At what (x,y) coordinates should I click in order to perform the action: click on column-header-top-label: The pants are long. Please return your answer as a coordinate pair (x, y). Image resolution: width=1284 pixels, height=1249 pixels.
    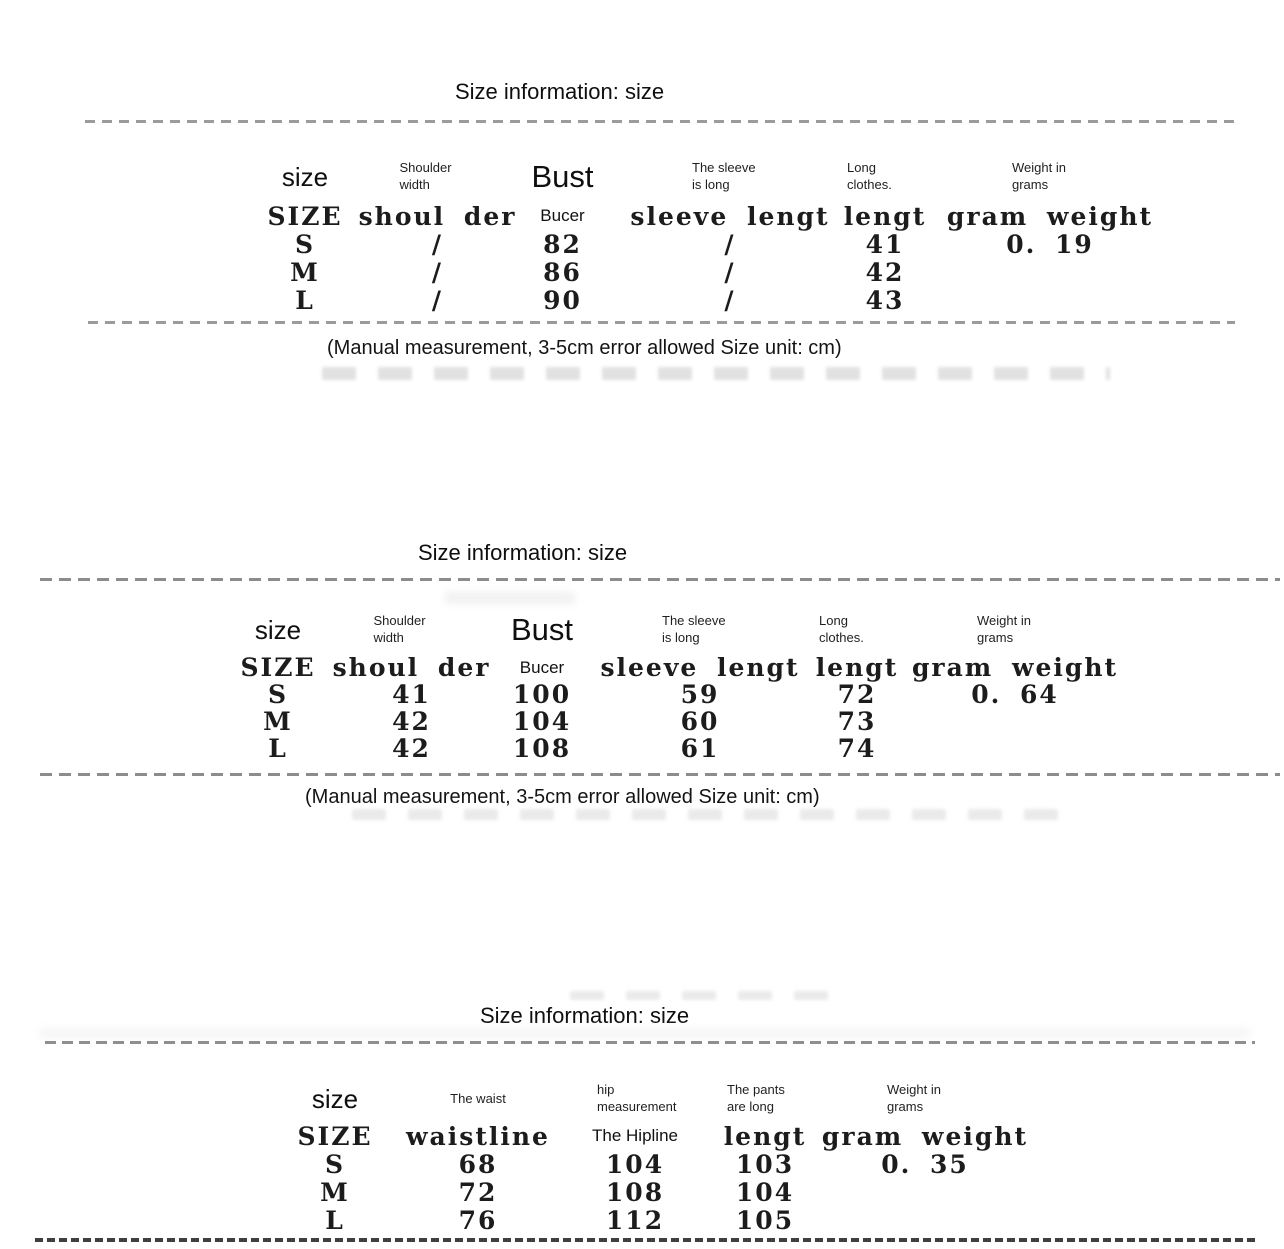
    Looking at the image, I should click on (756, 1098).